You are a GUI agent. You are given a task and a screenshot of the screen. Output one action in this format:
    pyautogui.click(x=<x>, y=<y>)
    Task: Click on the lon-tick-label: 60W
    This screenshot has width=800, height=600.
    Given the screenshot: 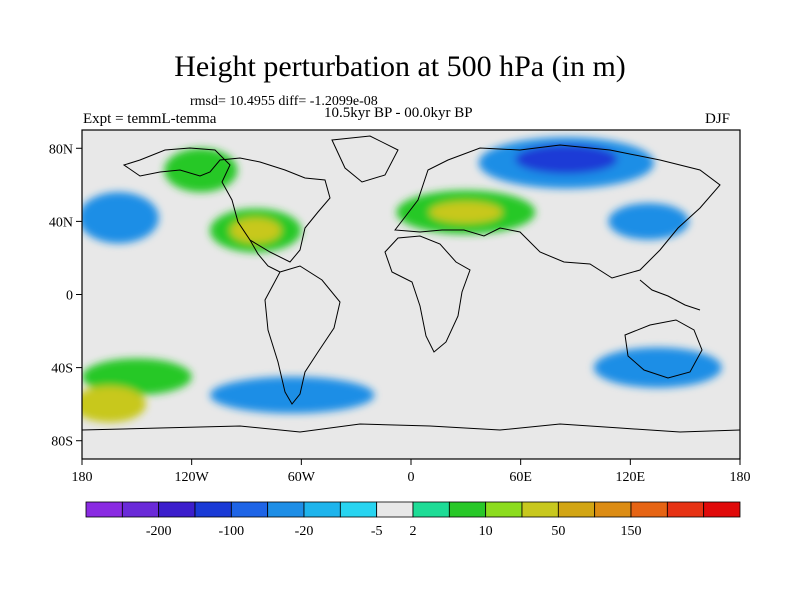 What is the action you would take?
    pyautogui.click(x=302, y=477)
    